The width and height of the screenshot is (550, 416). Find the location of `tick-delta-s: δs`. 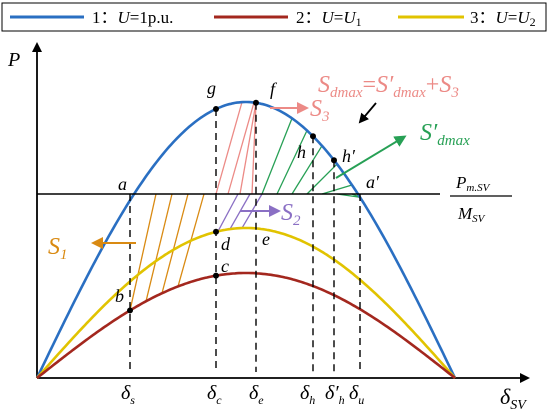

tick-delta-s: δs is located at coordinates (128, 394).